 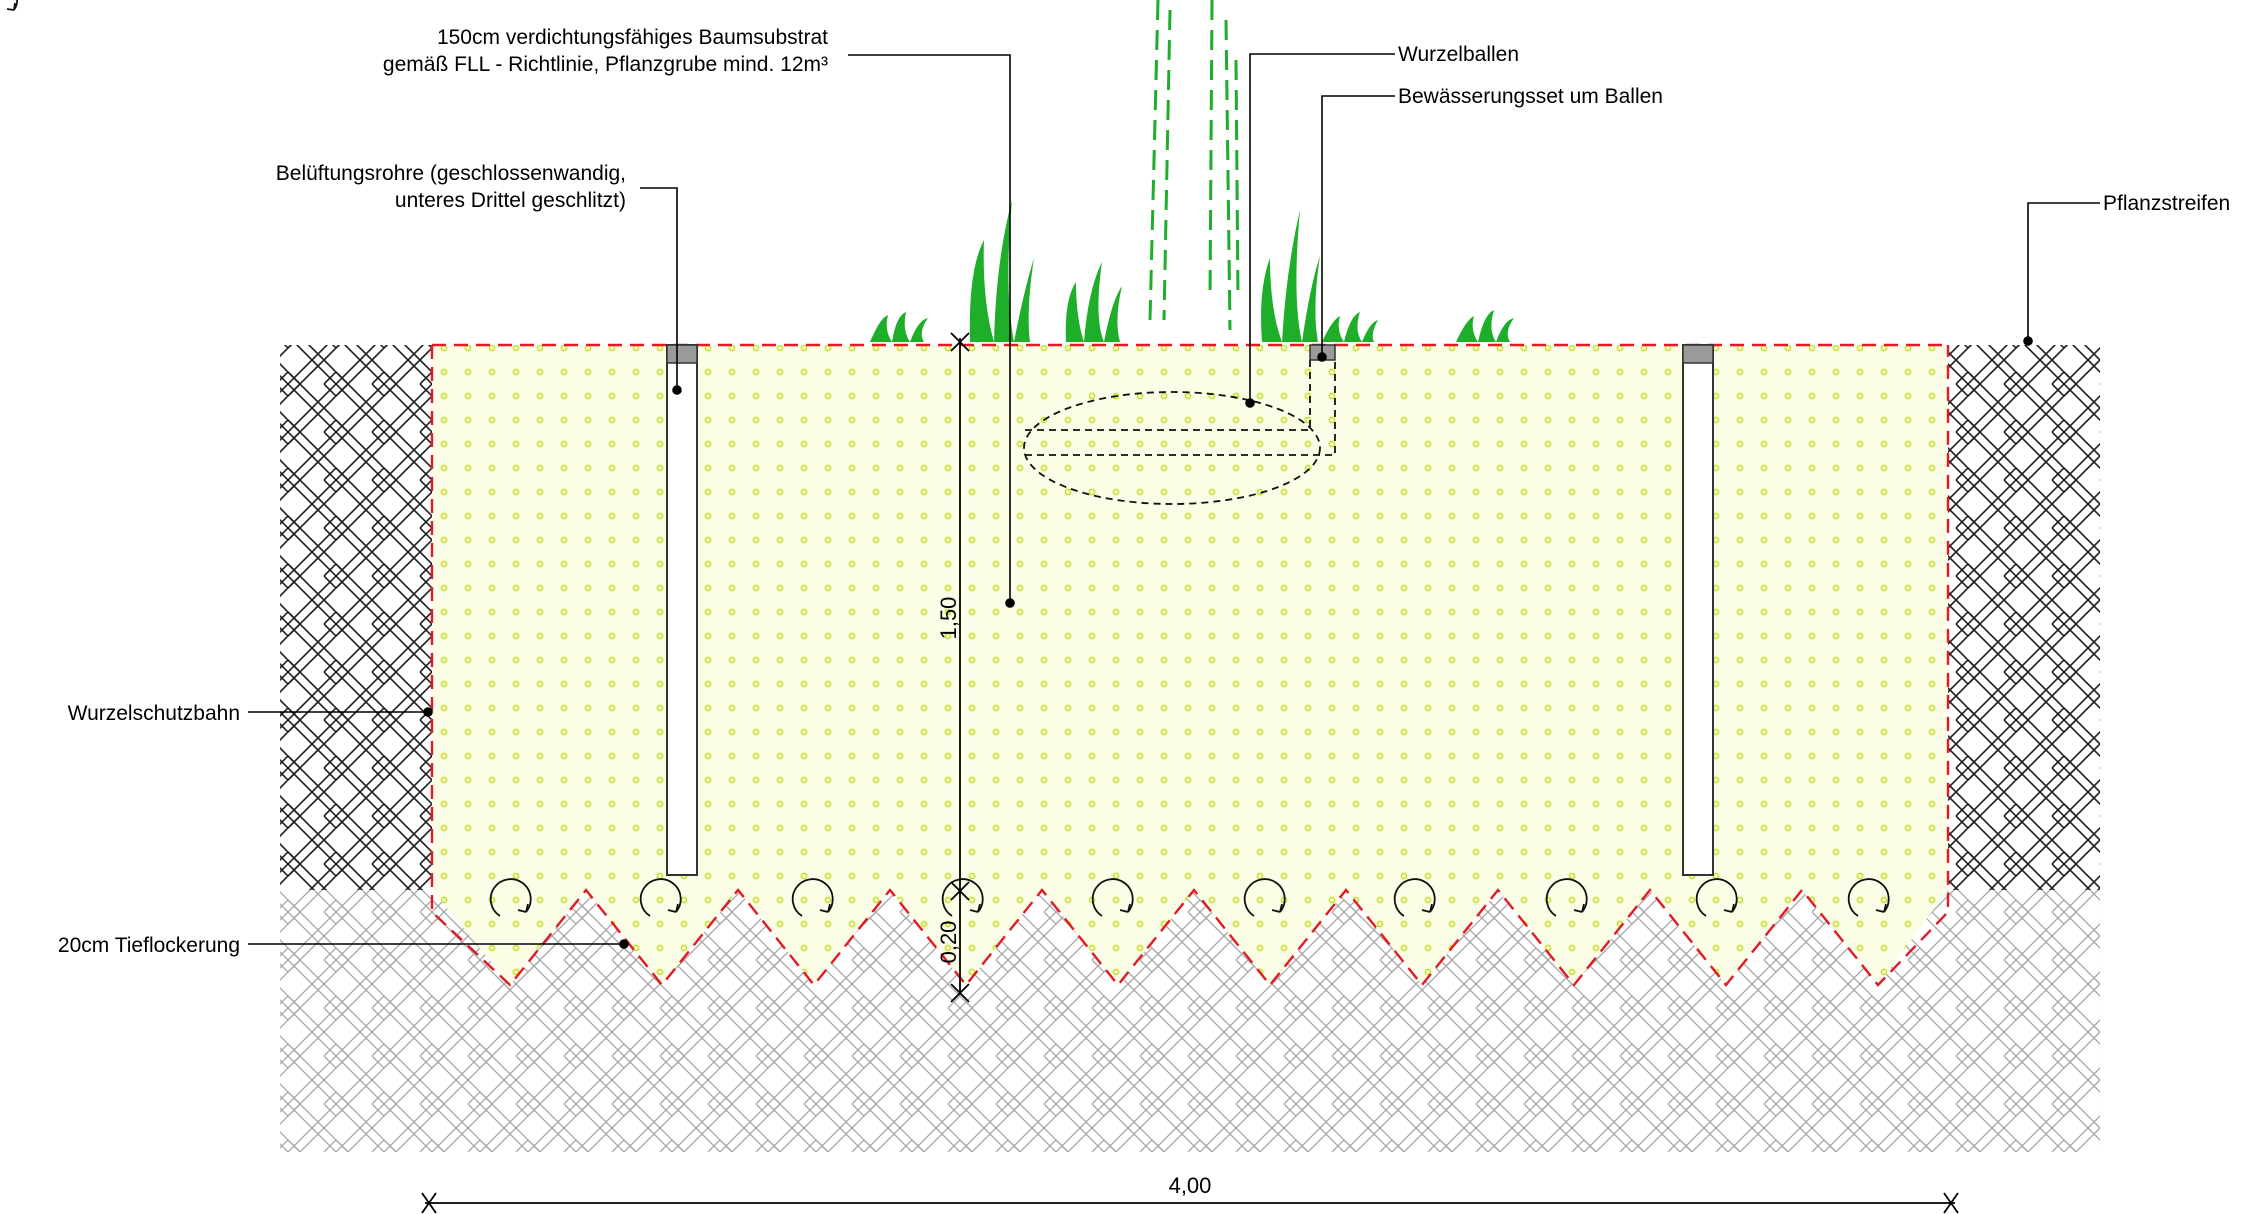 I want to click on width-dimension-line, so click(x=1190, y=1203).